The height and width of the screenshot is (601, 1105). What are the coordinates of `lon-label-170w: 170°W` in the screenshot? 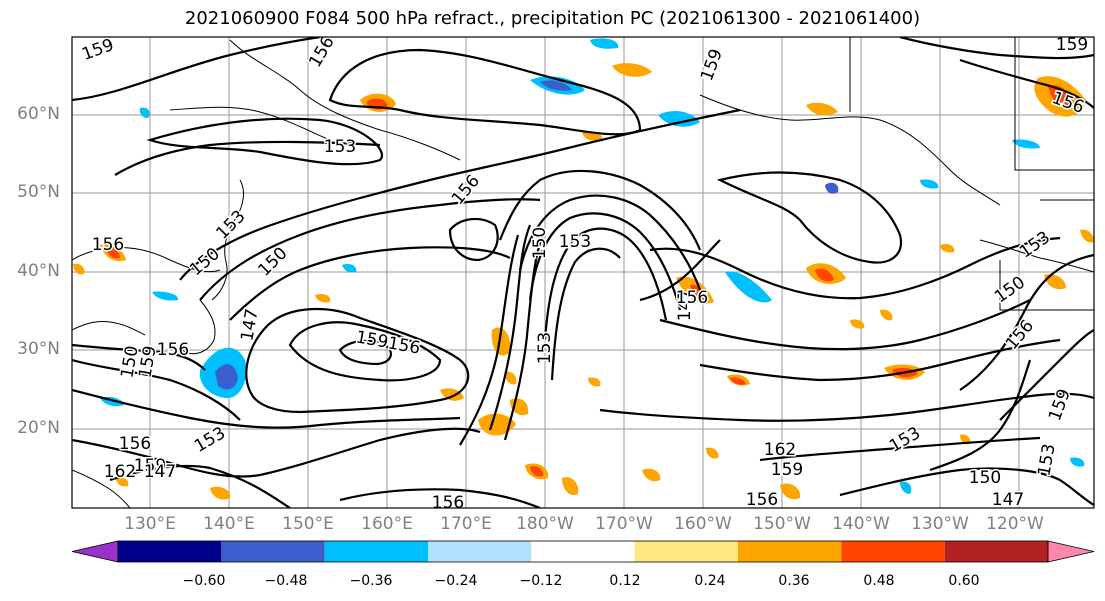 It's located at (624, 524).